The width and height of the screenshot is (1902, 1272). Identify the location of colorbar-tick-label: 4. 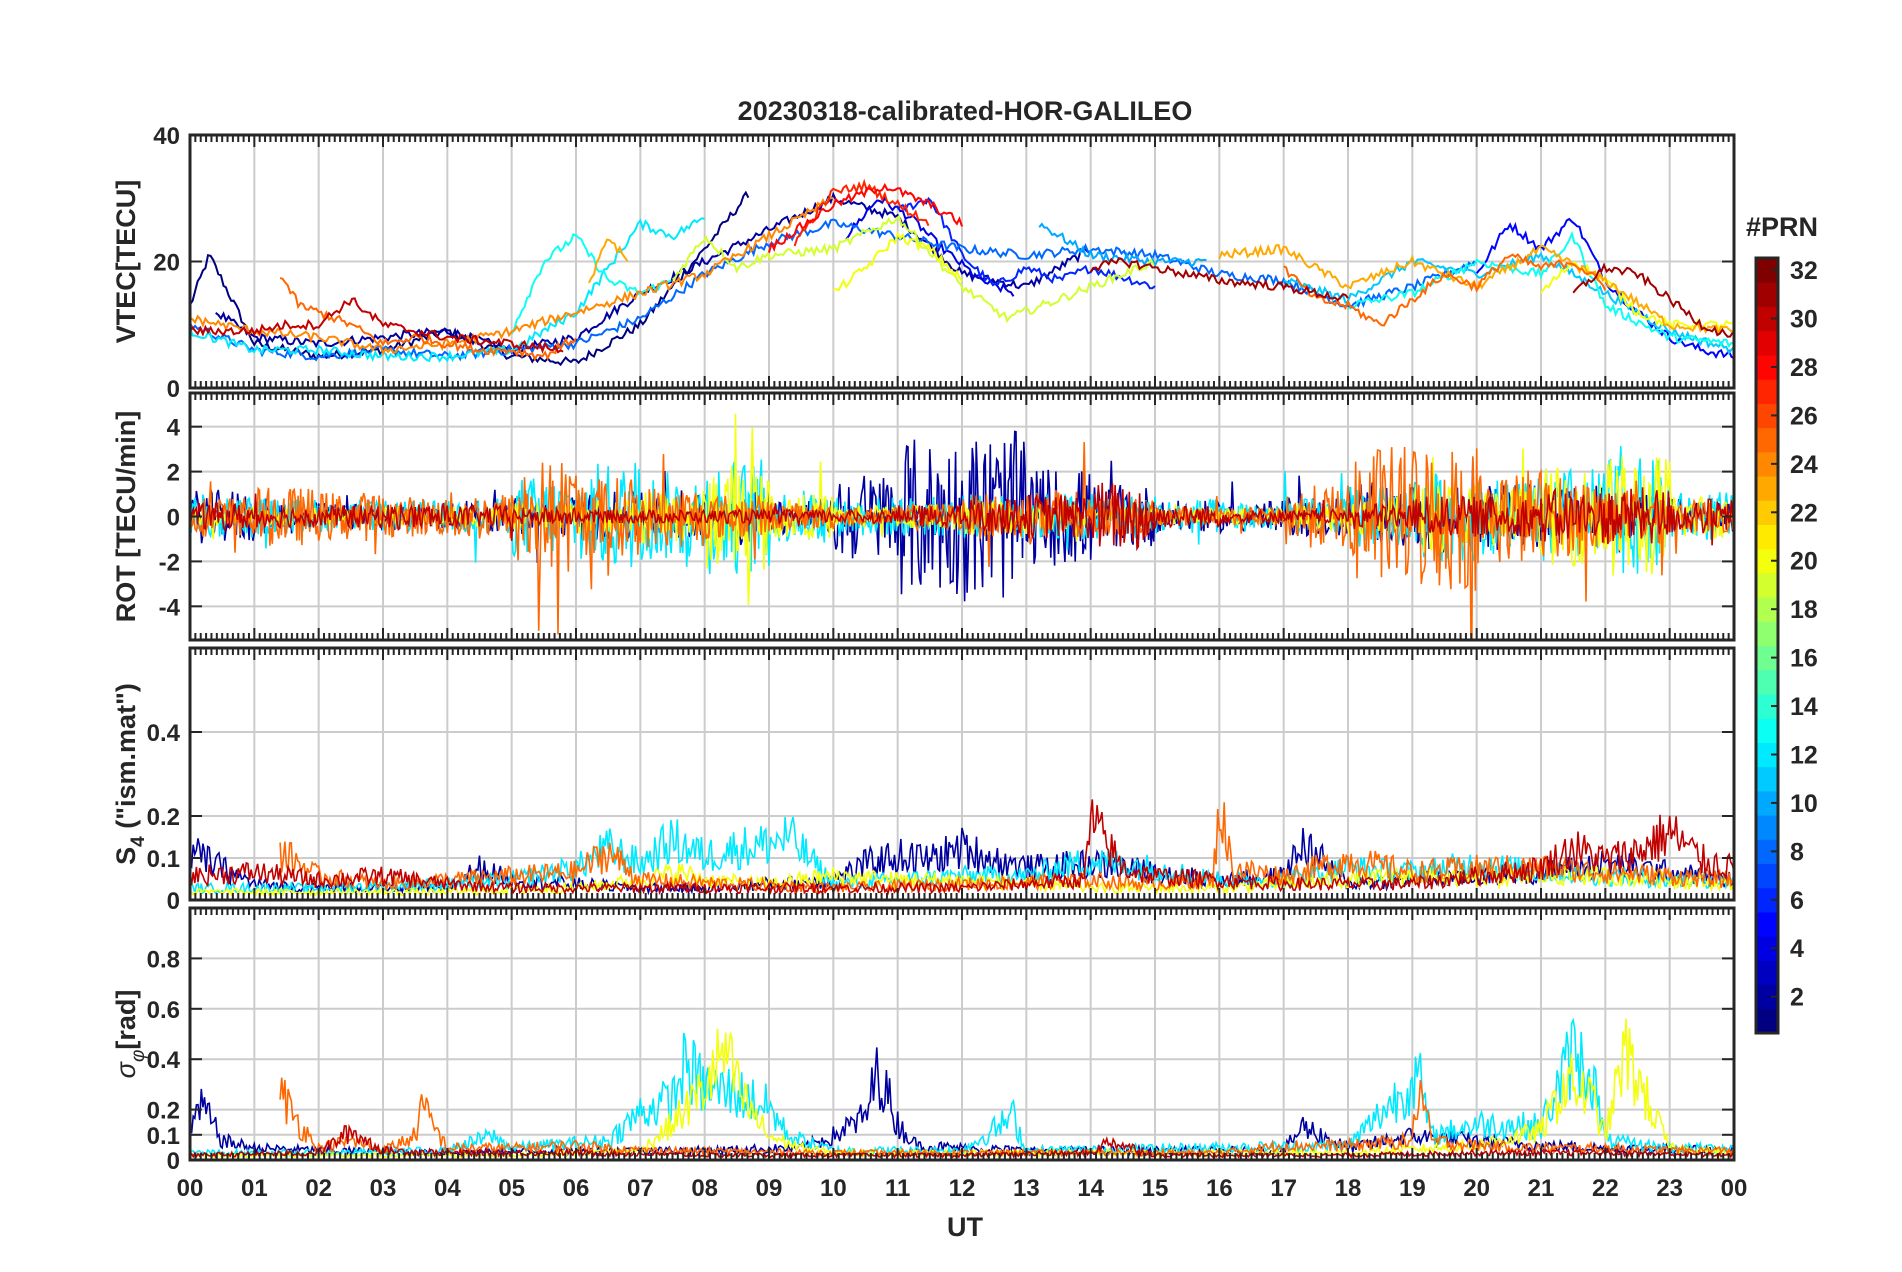
(1797, 949).